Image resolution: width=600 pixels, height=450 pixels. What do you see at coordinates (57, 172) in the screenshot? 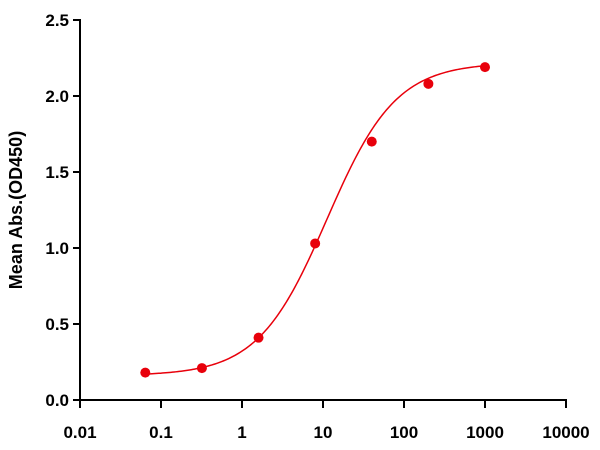
I see `y-tick-label: 1.5` at bounding box center [57, 172].